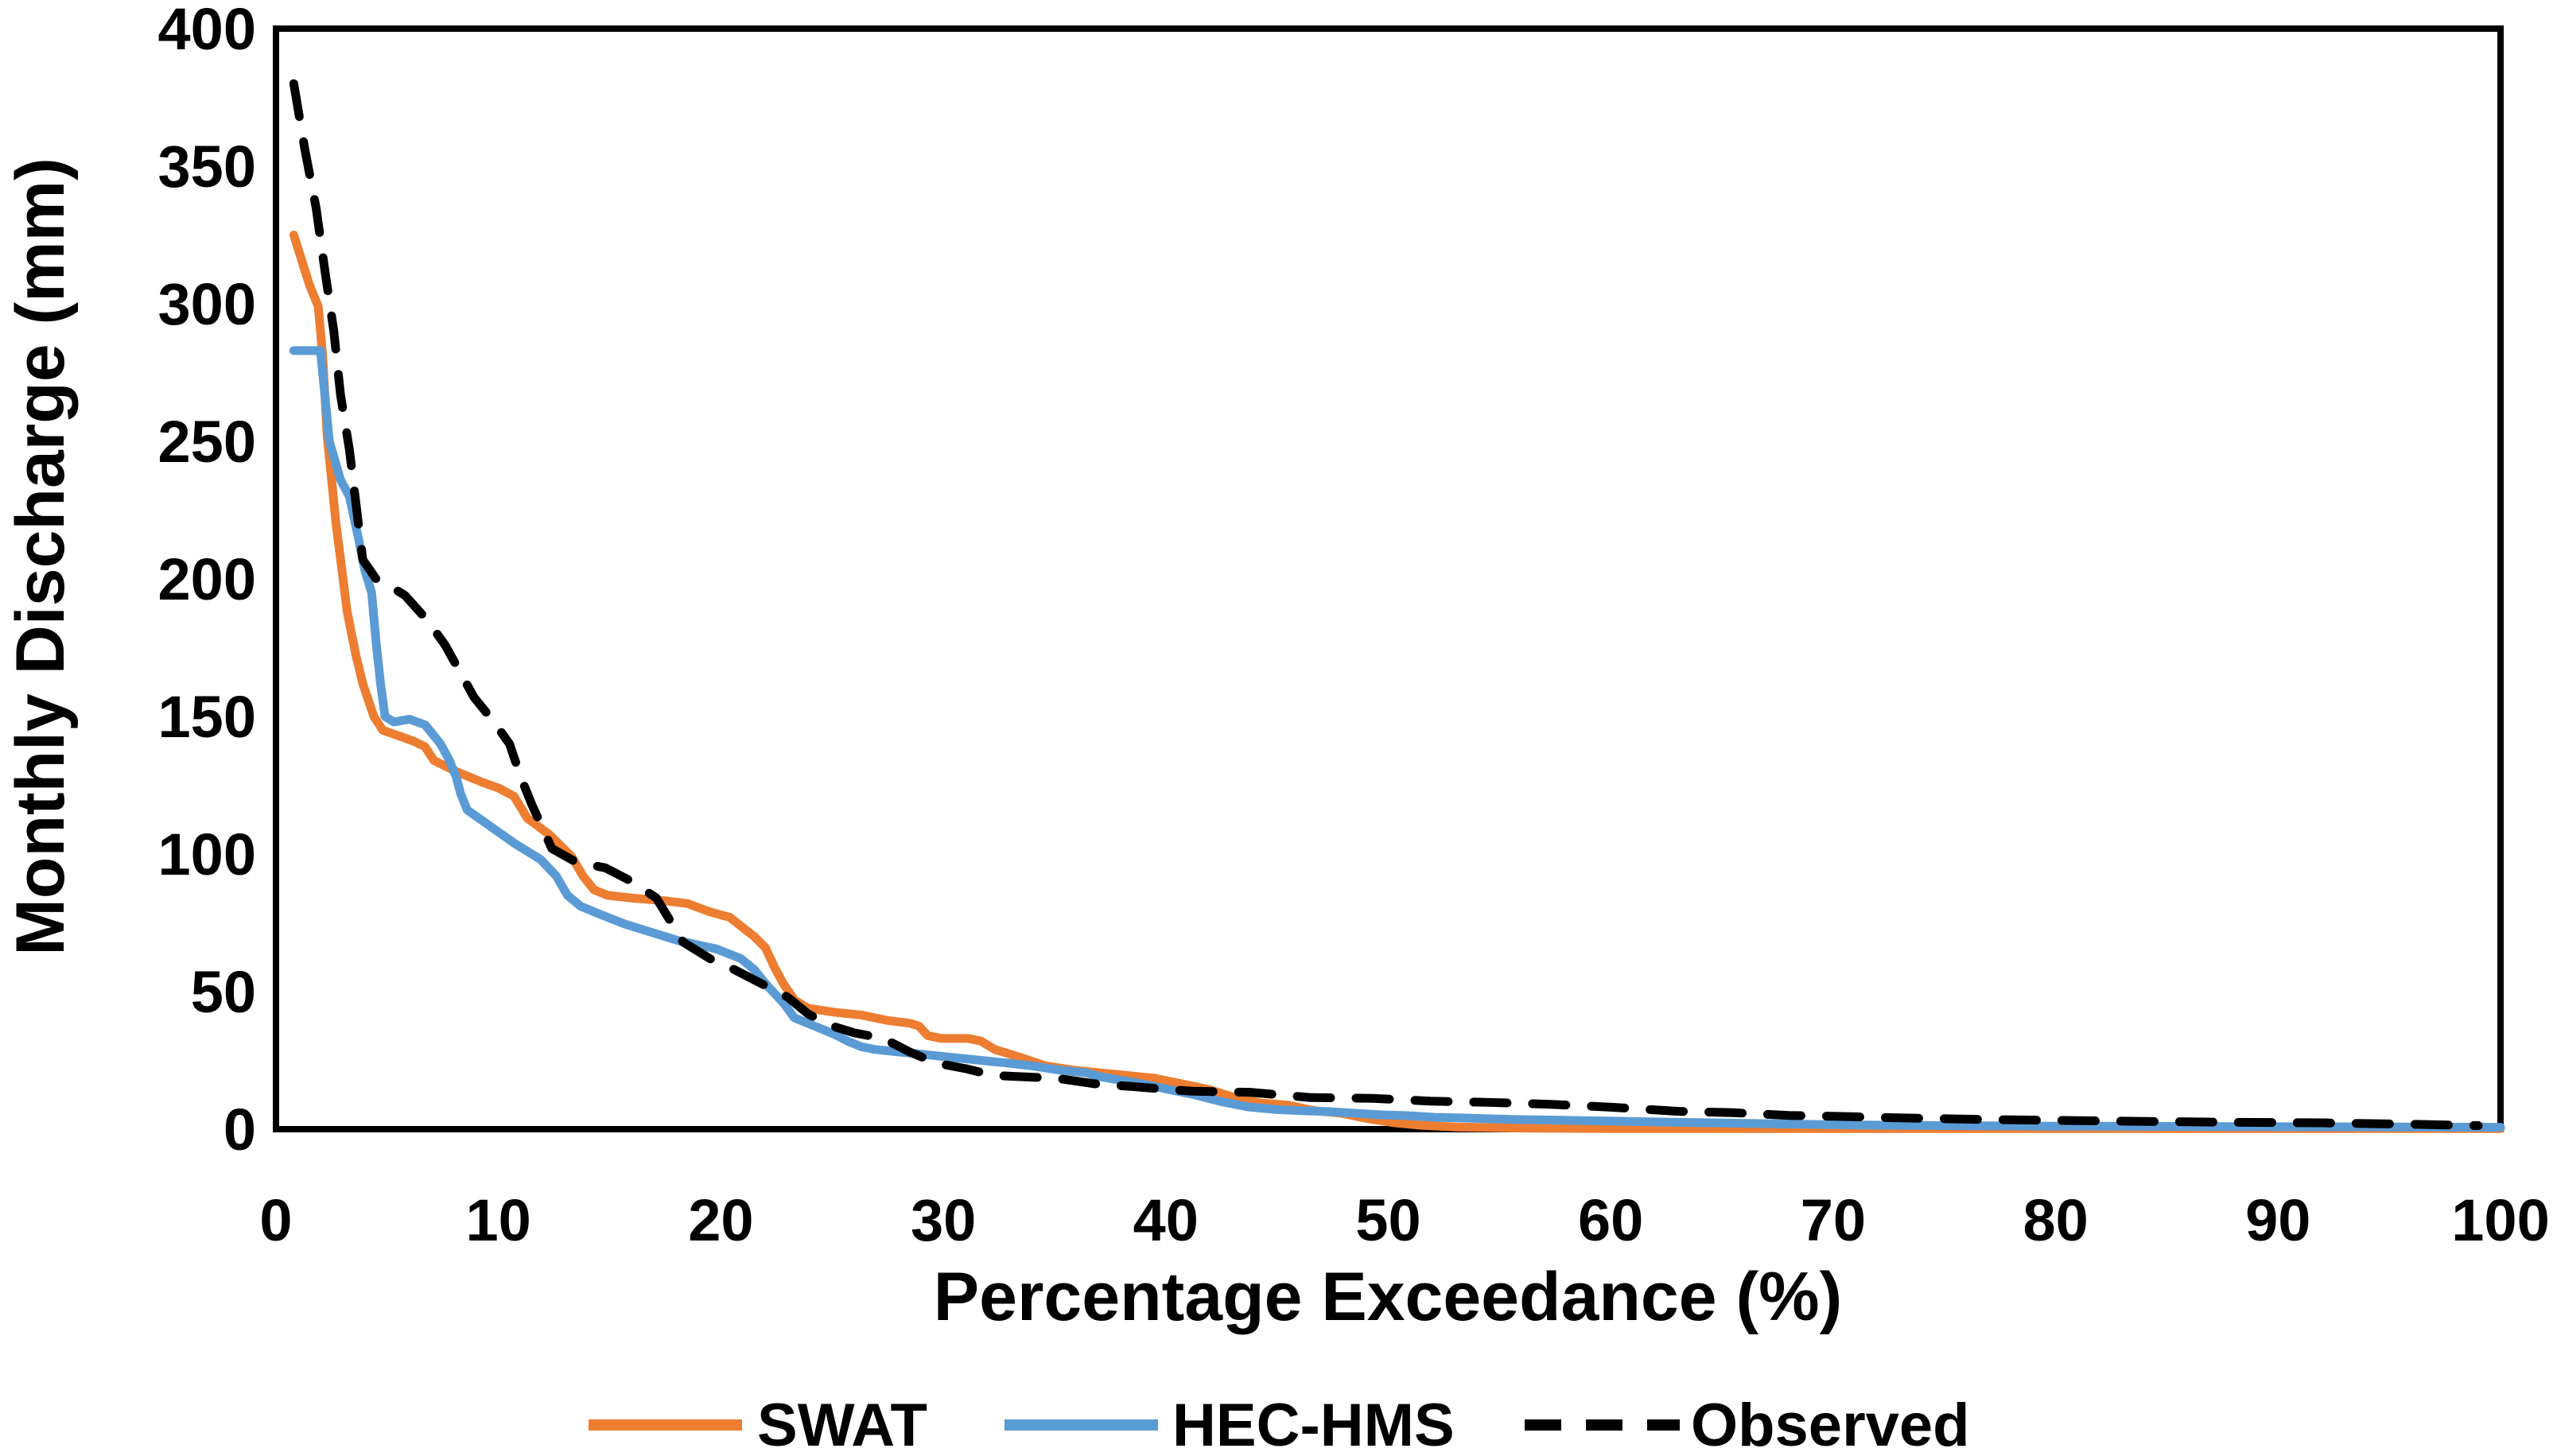 The image size is (2557, 1456). I want to click on y-tick-label: 250, so click(207, 442).